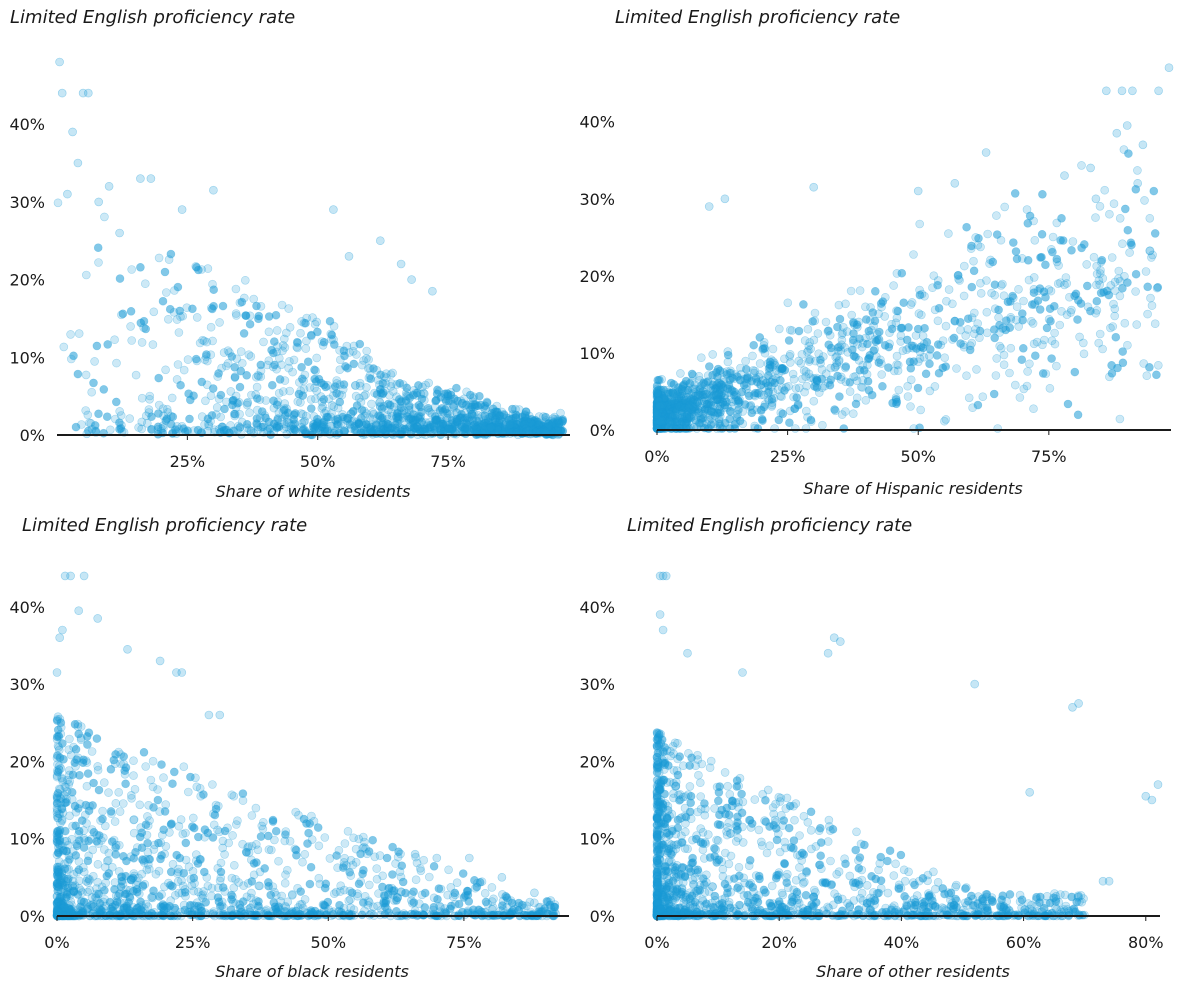  Describe the element at coordinates (597, 276) in the screenshot. I see `y-tick-label: 20%` at that location.